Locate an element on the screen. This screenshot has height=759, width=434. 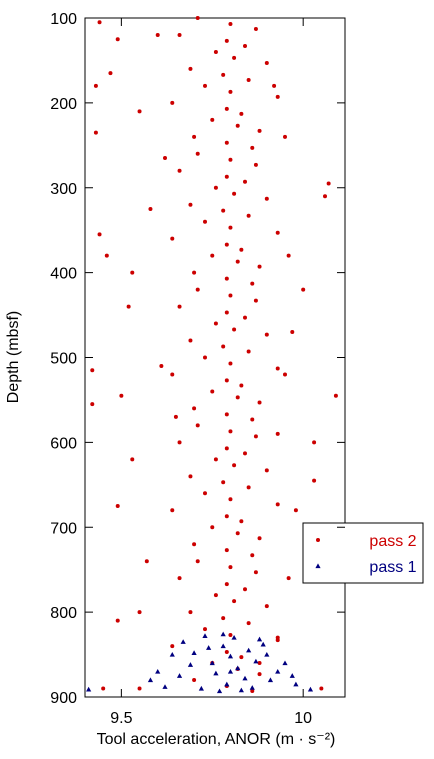
legend-marker is located at coordinates (318, 566).